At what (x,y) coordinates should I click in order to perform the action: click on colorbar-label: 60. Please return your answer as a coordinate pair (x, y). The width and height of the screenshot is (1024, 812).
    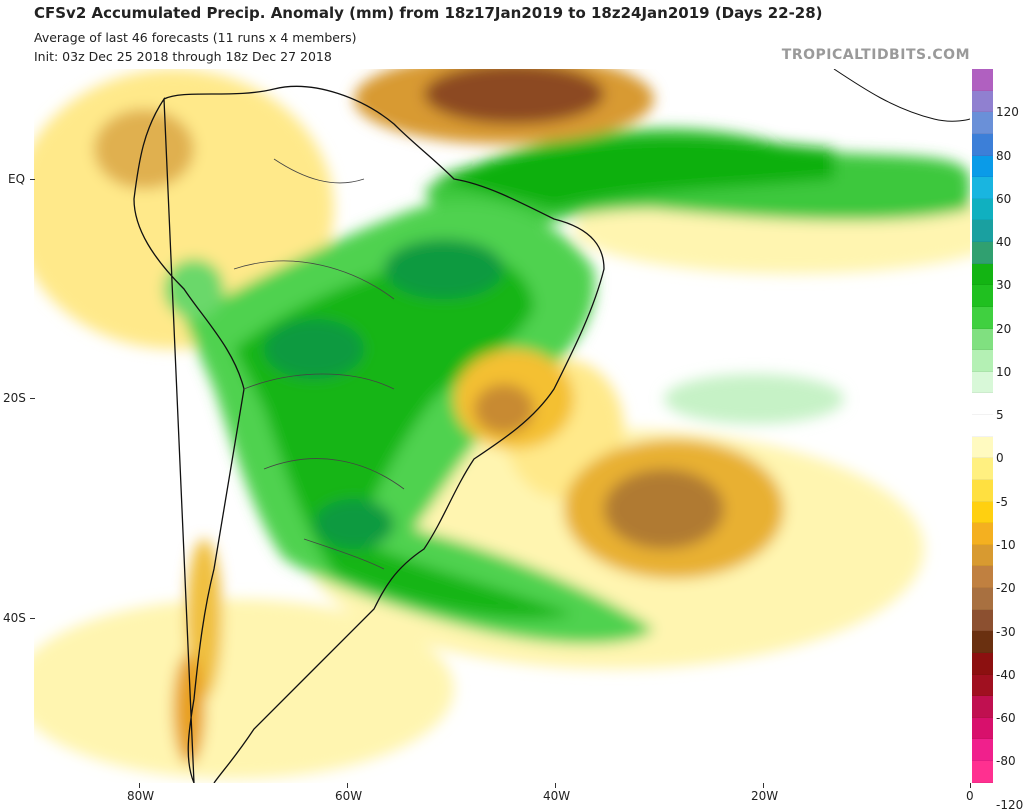
    Looking at the image, I should click on (1004, 198).